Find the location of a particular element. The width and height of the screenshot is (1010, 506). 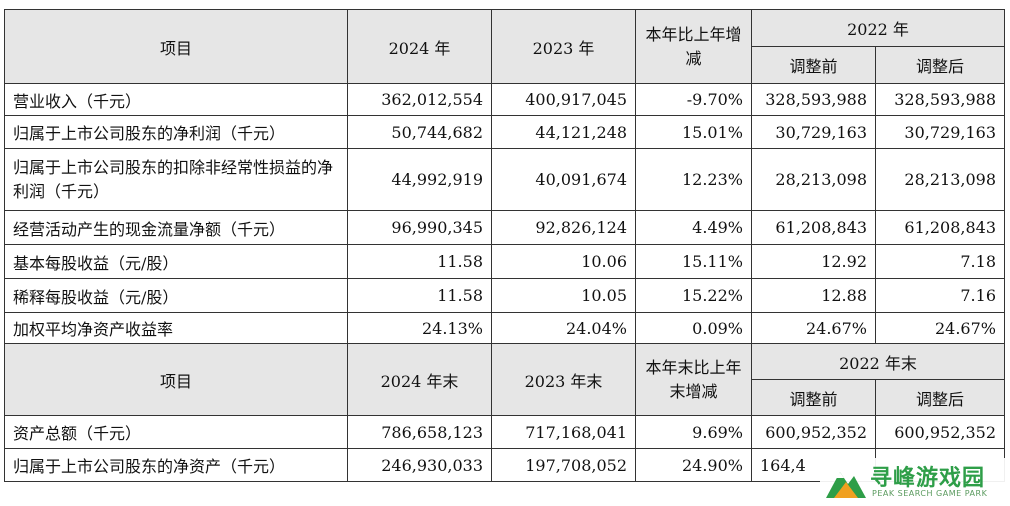

cell-after: 61,208,843 is located at coordinates (940, 227).